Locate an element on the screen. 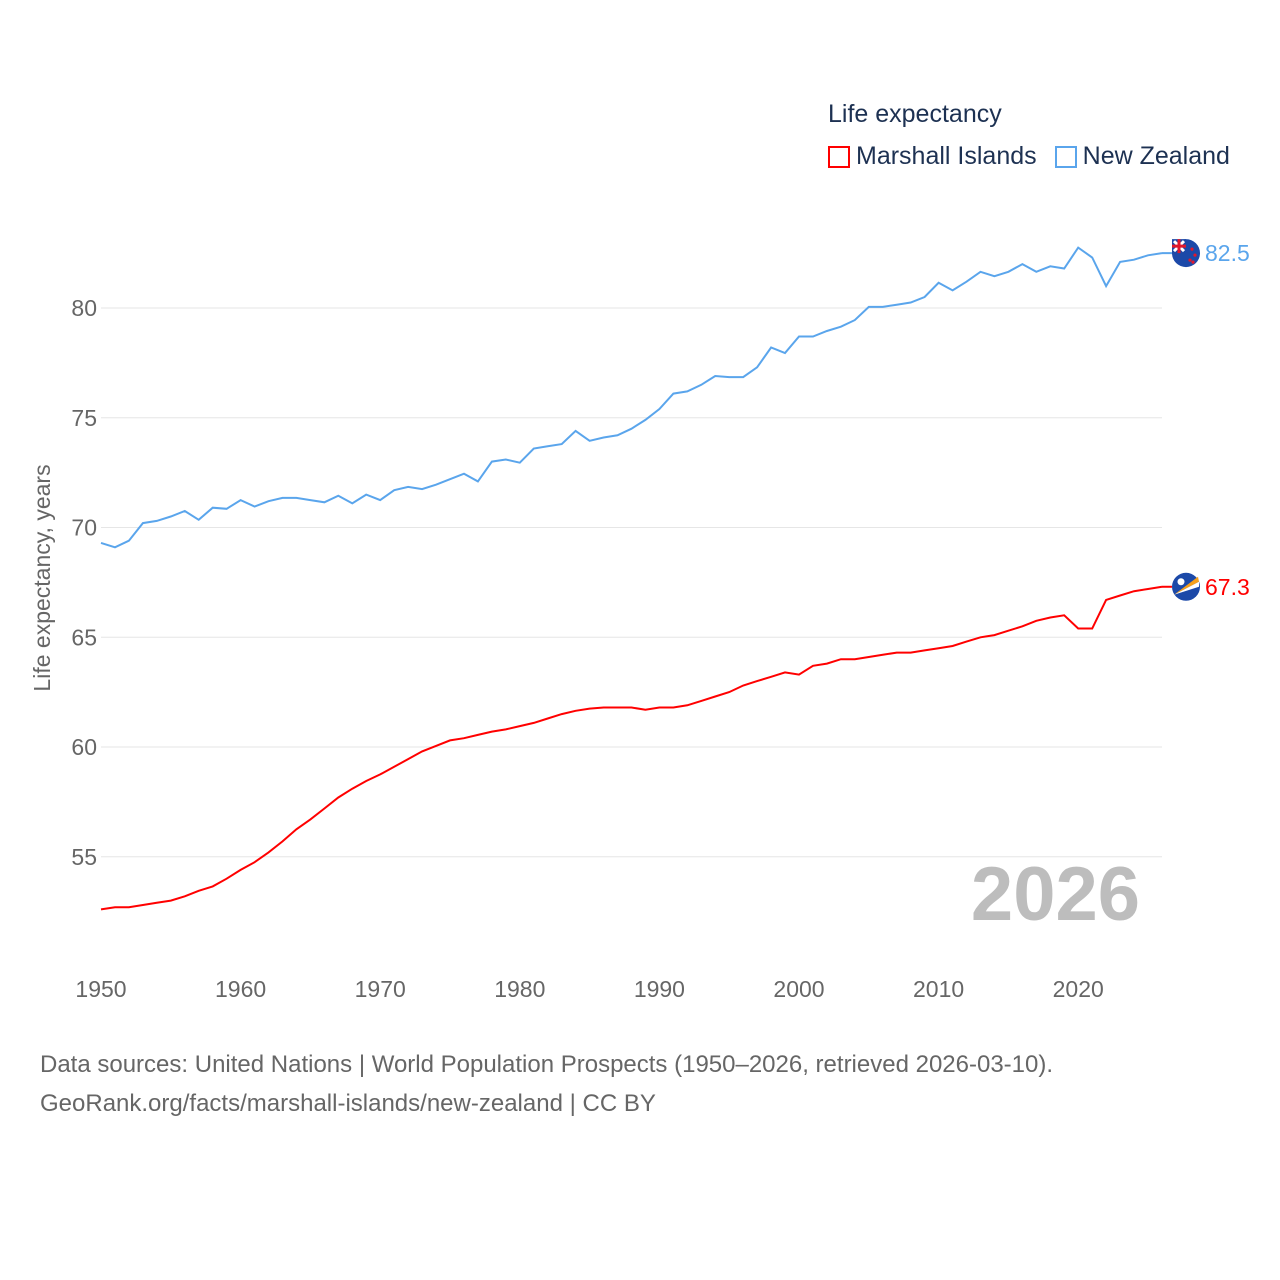 This screenshot has height=1280, width=1280. new-zealand-flag-icon is located at coordinates (1186, 253).